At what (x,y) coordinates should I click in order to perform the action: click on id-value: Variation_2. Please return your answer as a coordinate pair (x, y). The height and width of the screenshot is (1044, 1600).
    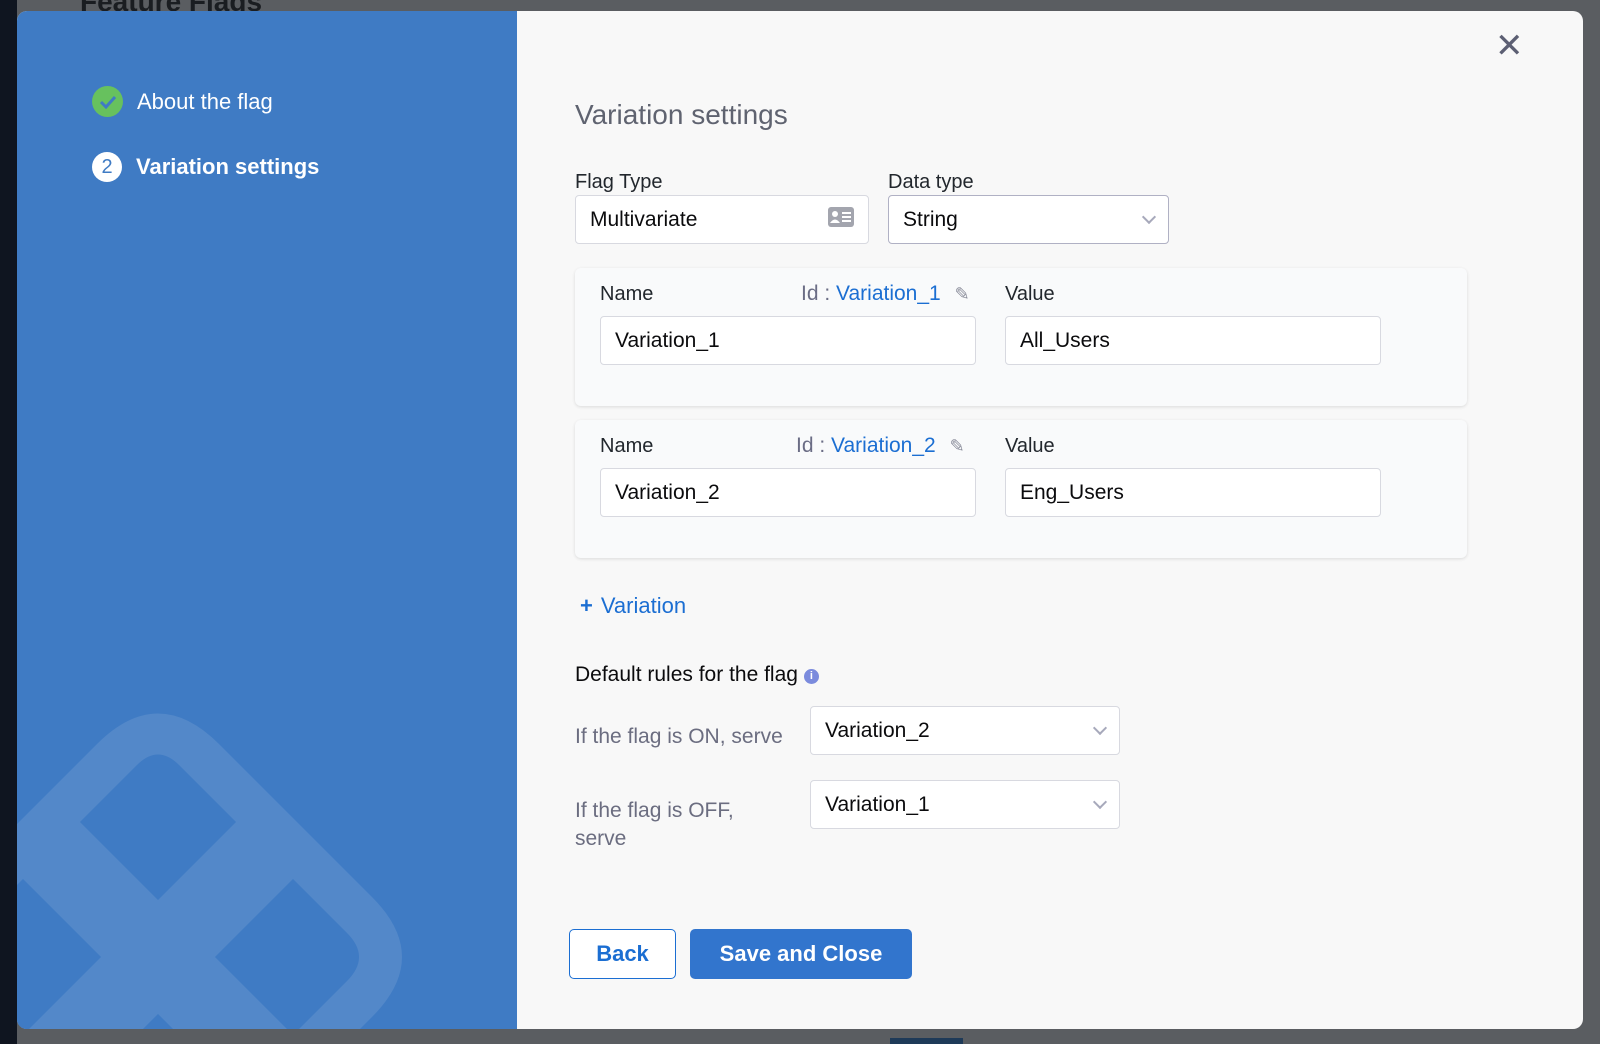
    Looking at the image, I should click on (883, 445).